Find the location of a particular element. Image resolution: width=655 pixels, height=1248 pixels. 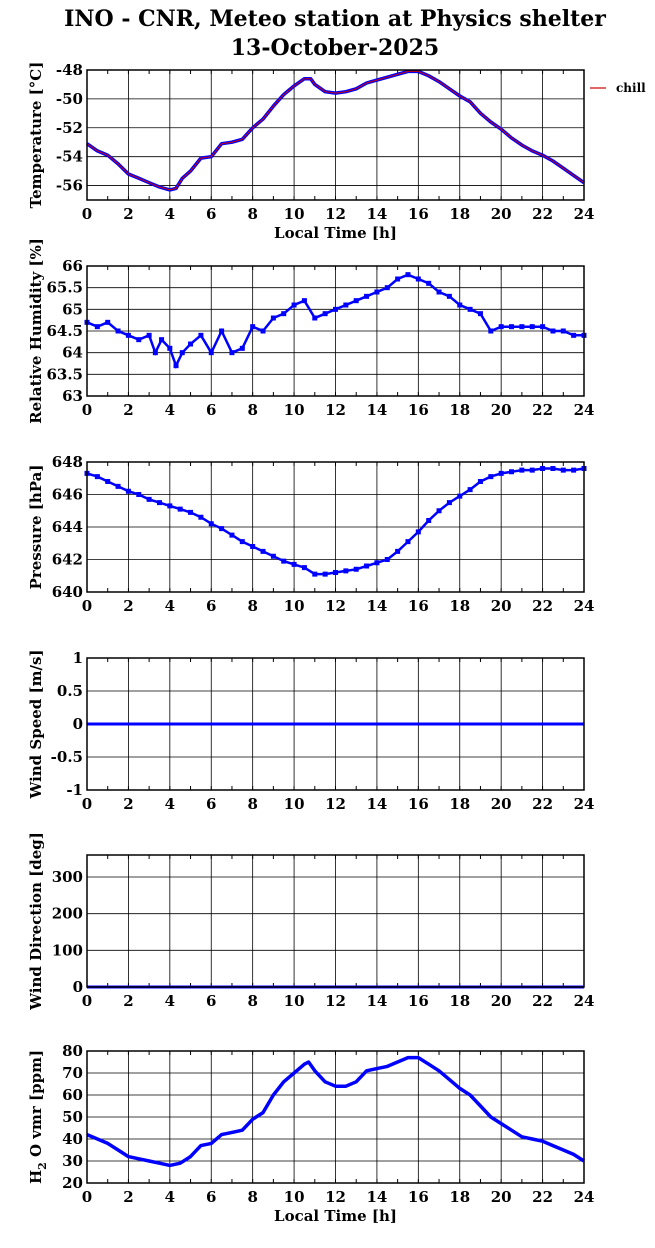

y-tick-label: 40 is located at coordinates (72, 1139).